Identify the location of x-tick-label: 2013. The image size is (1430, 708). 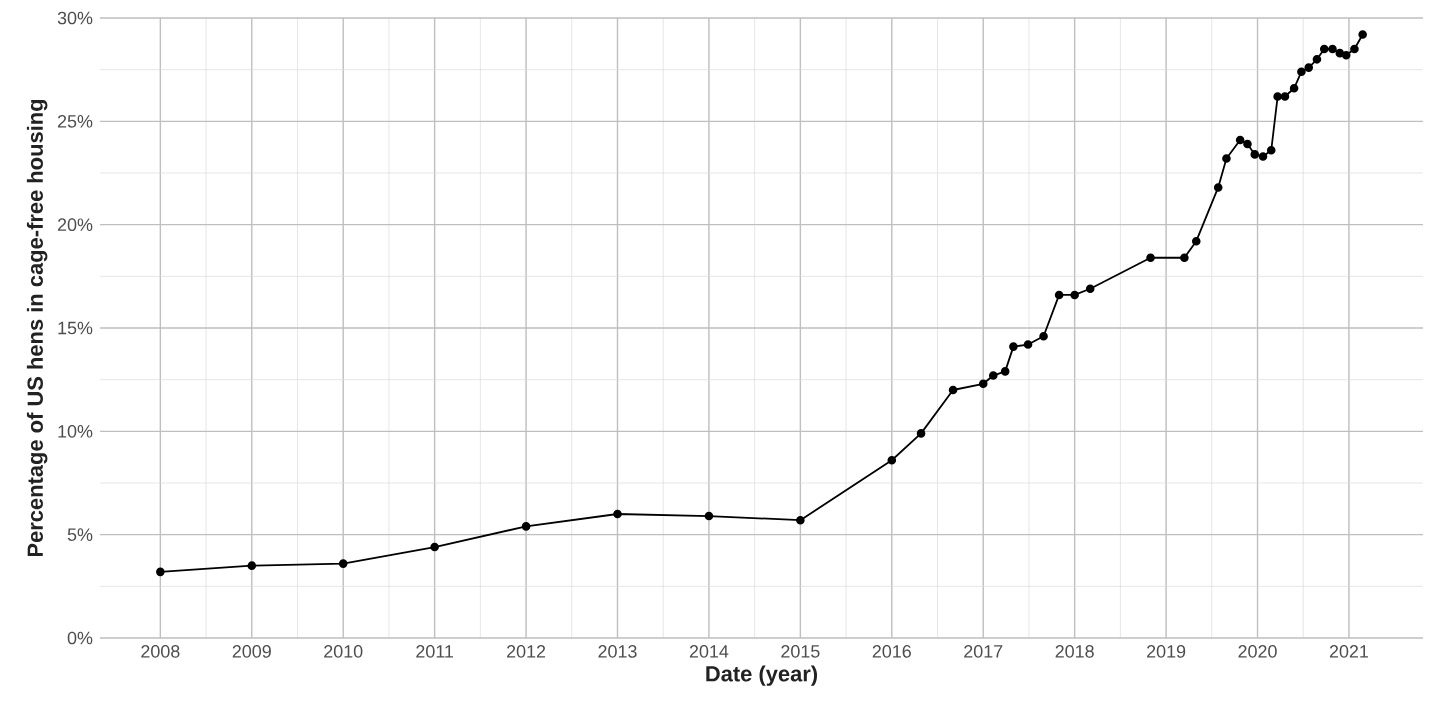
(617, 651).